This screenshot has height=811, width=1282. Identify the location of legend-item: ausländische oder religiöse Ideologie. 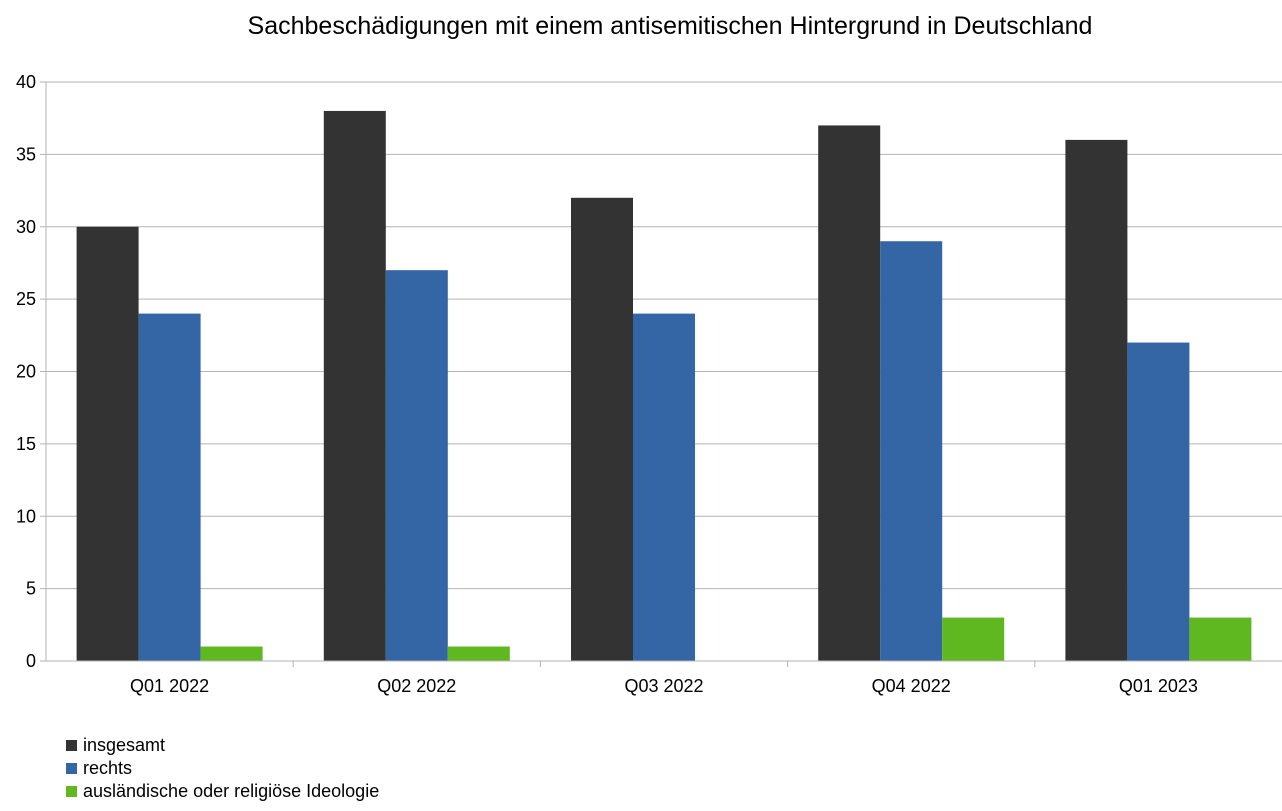
(222, 791).